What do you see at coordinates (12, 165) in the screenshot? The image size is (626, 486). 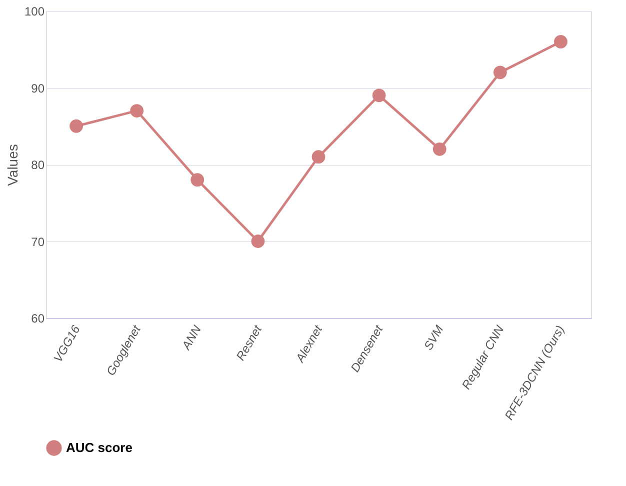 I see `y-axis-title: Values` at bounding box center [12, 165].